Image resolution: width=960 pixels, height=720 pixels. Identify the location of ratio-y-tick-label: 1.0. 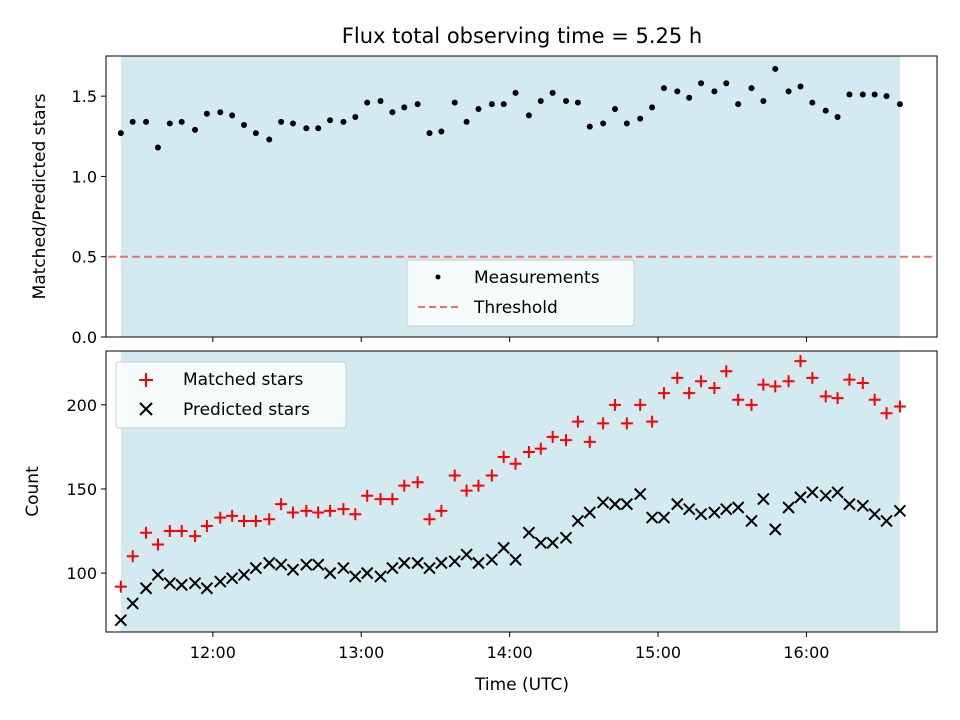
(84, 176).